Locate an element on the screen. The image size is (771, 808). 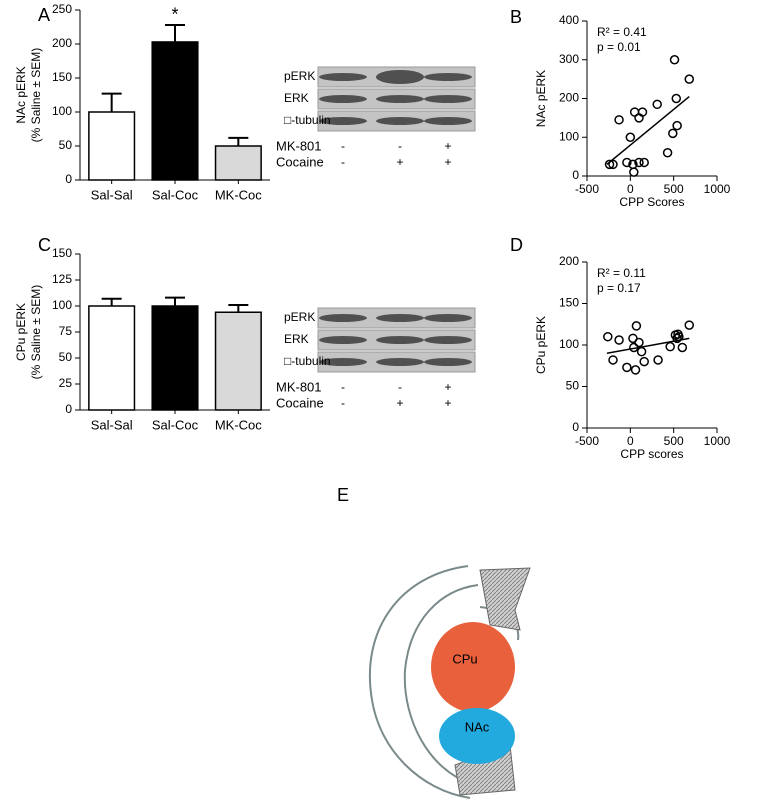
x-axis-label: CPP Scores is located at coordinates (651, 202).